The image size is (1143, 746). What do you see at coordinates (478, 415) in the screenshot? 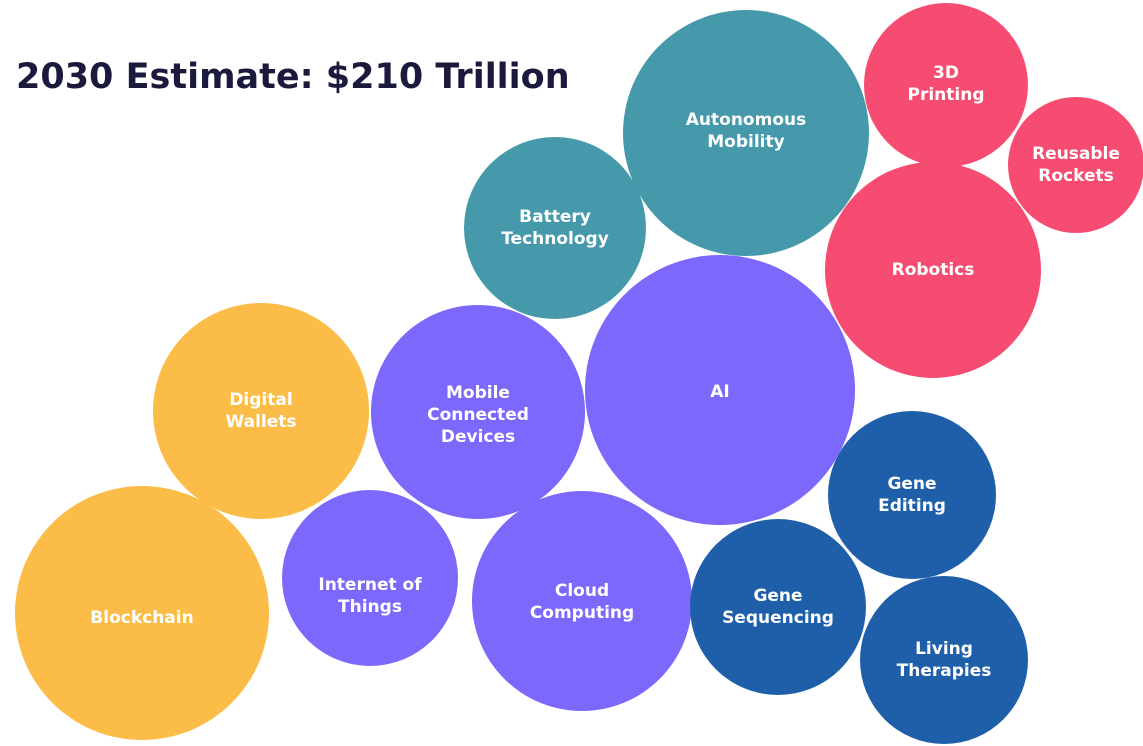
I see `bubble-label: Connected` at bounding box center [478, 415].